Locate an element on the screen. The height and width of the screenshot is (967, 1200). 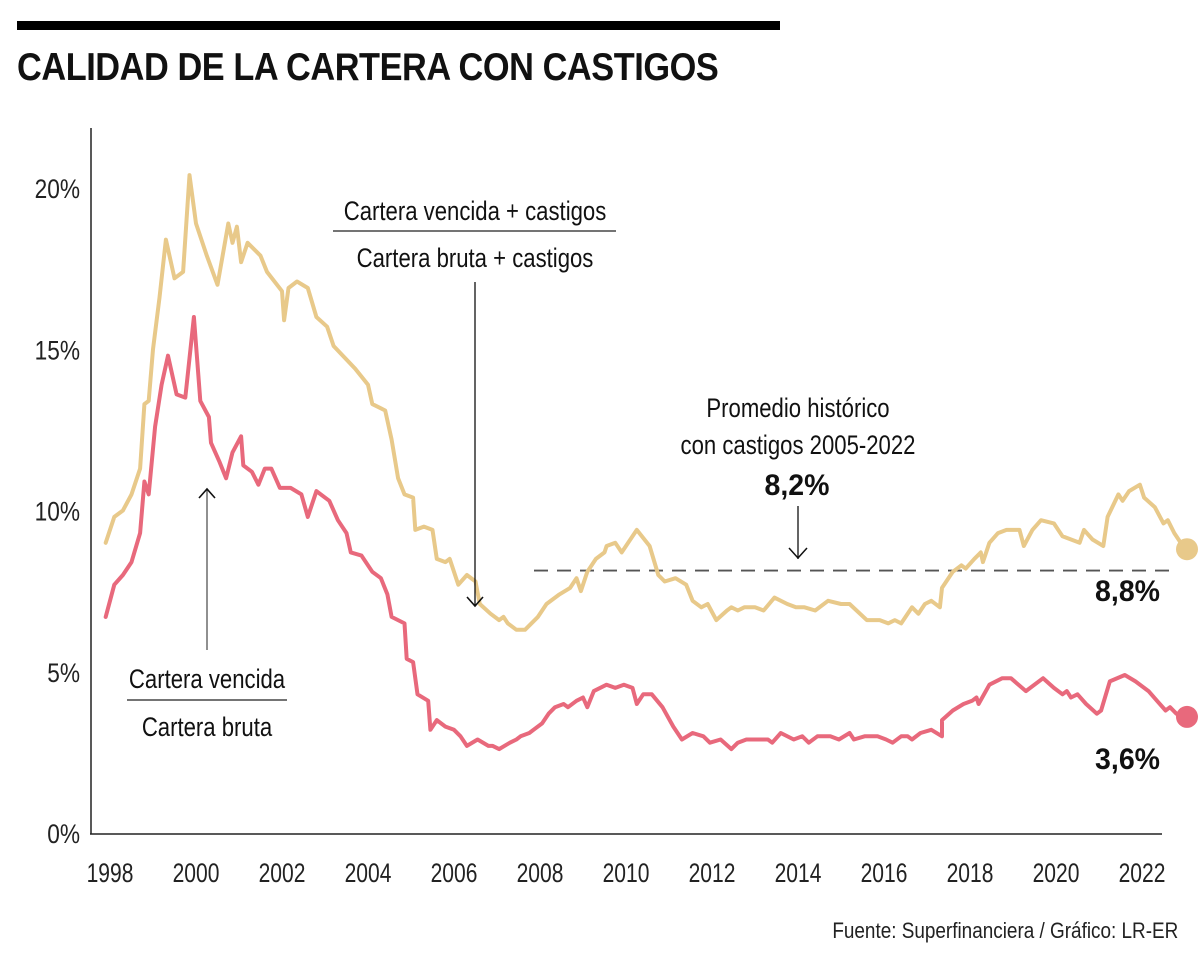
x-tick-label: 2020 is located at coordinates (1056, 874).